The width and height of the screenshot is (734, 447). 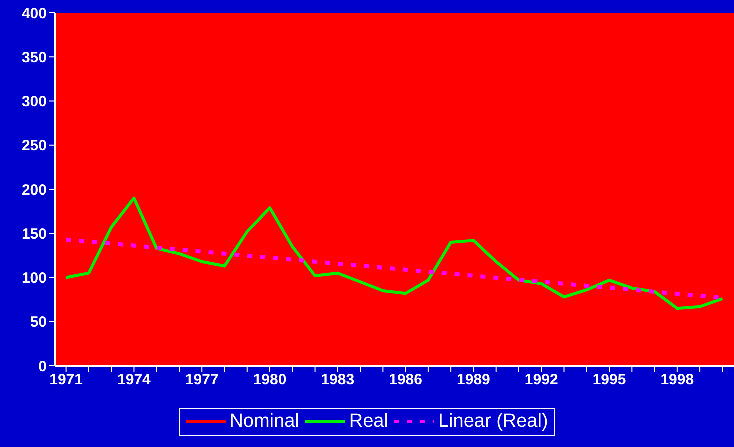 What do you see at coordinates (135, 380) in the screenshot?
I see `x-tick-label: 1974` at bounding box center [135, 380].